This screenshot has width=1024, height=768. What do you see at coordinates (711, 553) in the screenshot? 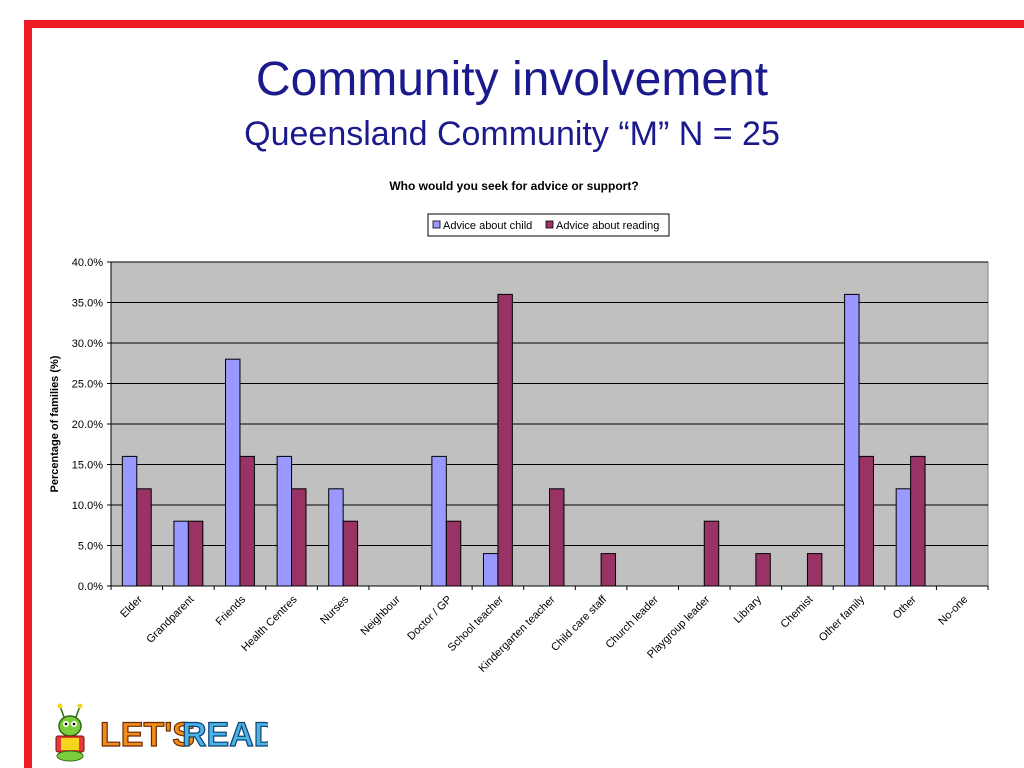
I see `bar-reading-playgroup-leader` at bounding box center [711, 553].